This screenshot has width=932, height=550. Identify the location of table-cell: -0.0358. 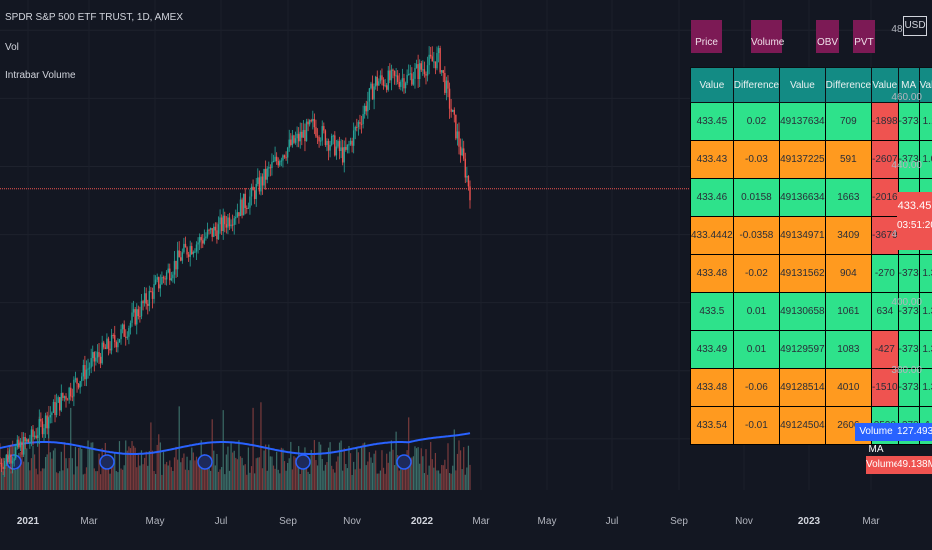
(756, 235).